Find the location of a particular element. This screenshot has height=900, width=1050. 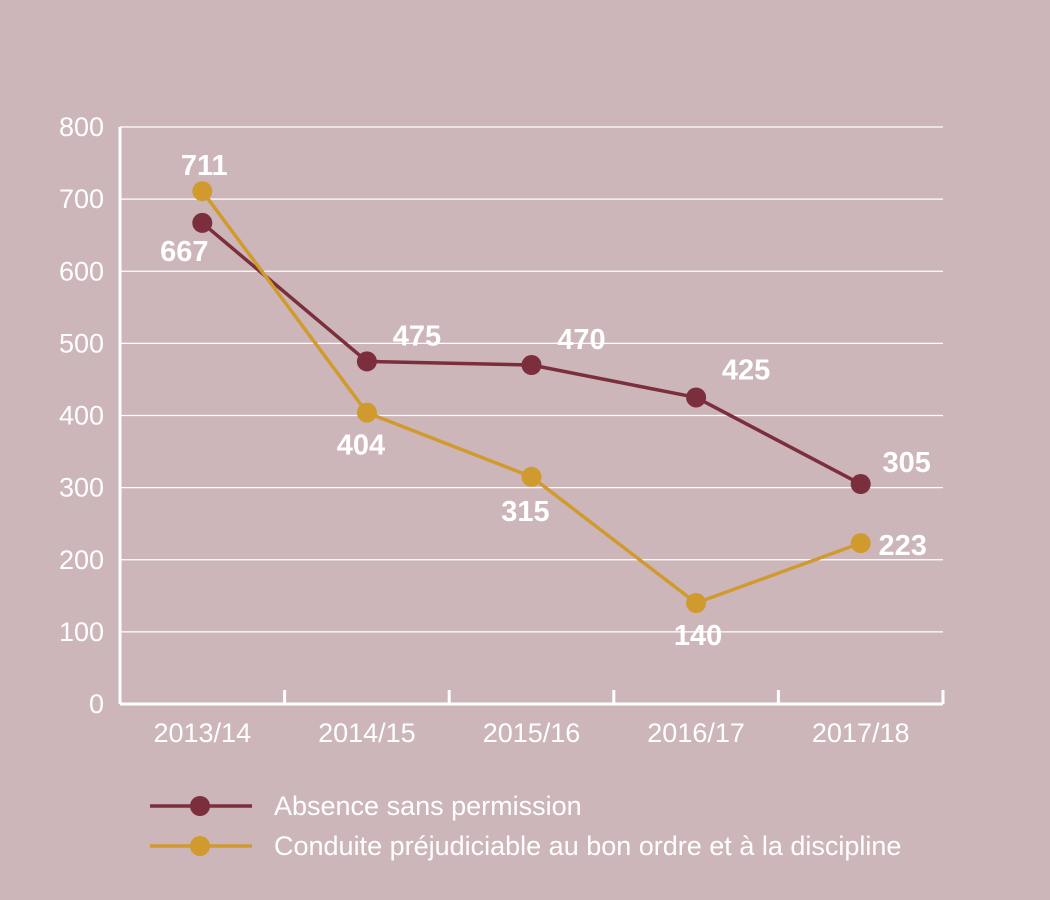

data-label: 475 is located at coordinates (417, 336).